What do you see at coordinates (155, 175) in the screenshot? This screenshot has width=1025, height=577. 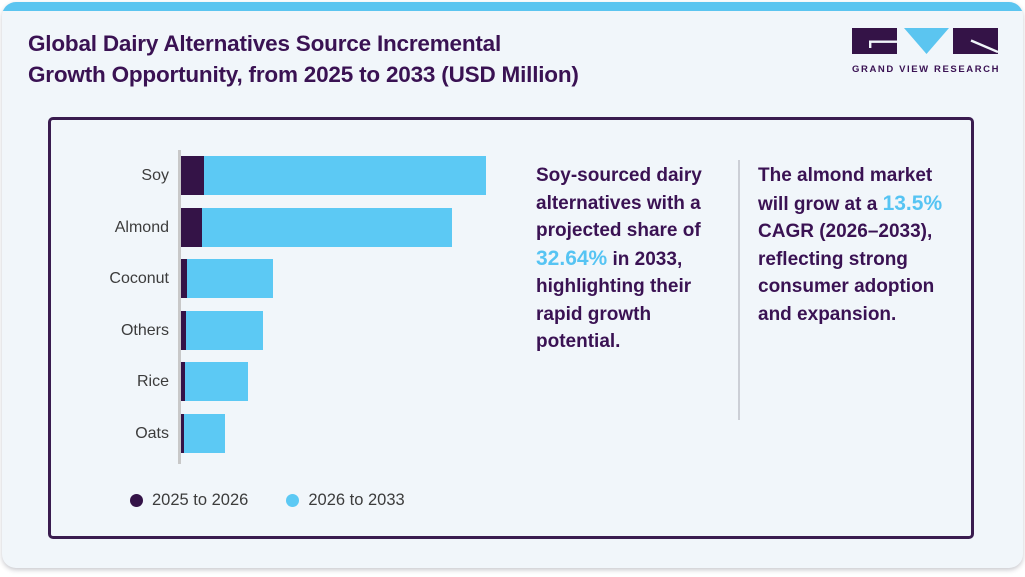 I see `category-label: Soy` at bounding box center [155, 175].